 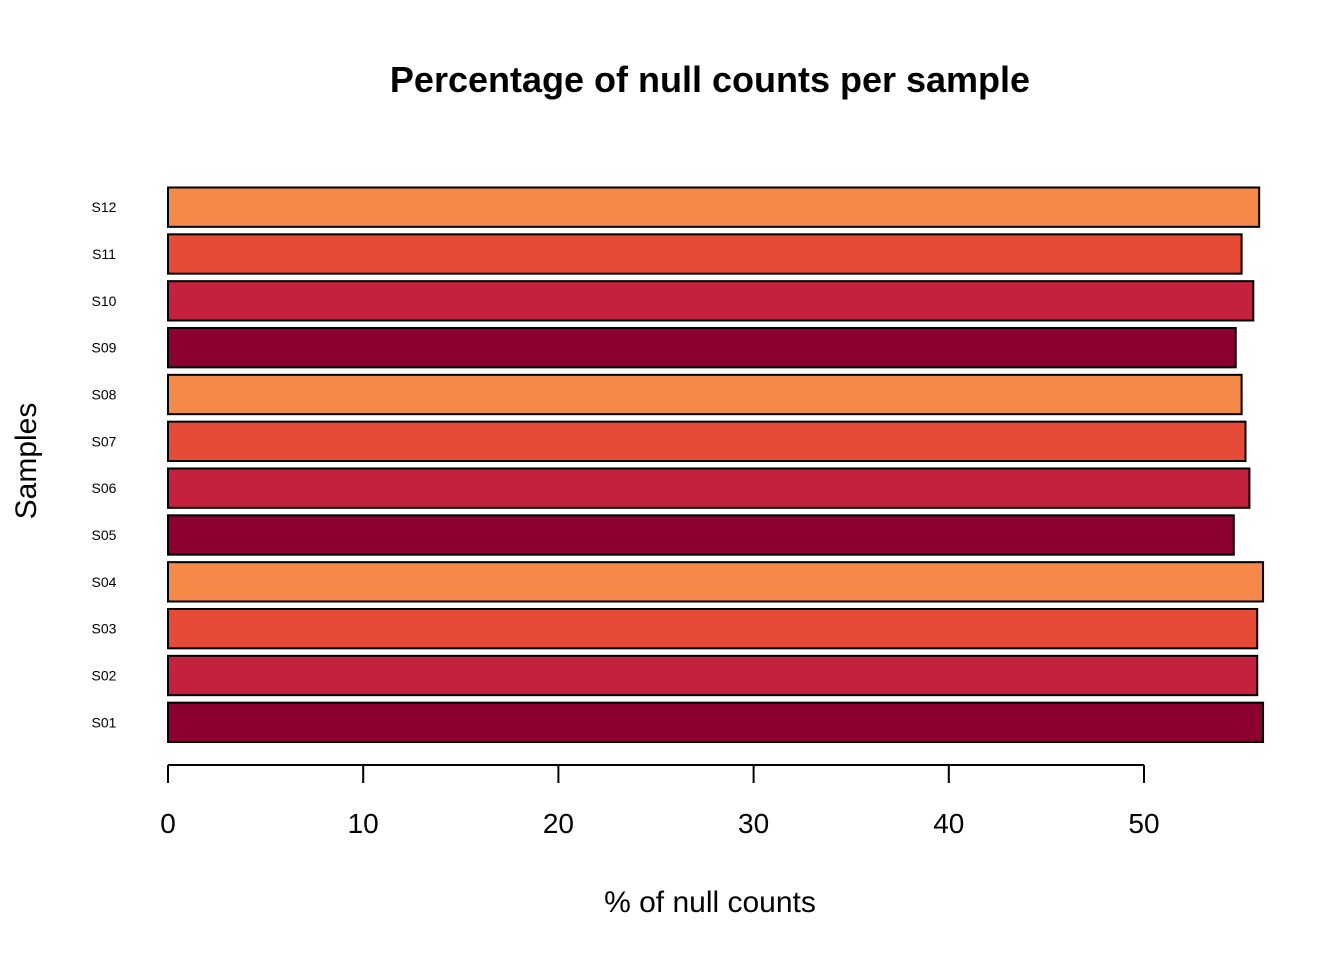 What do you see at coordinates (713, 675) in the screenshot?
I see `bar-s02` at bounding box center [713, 675].